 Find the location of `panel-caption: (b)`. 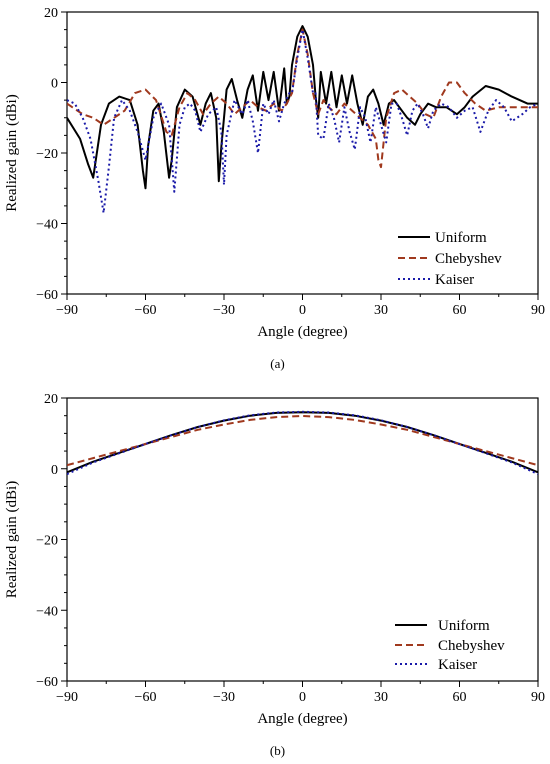

panel-caption: (b) is located at coordinates (277, 750).